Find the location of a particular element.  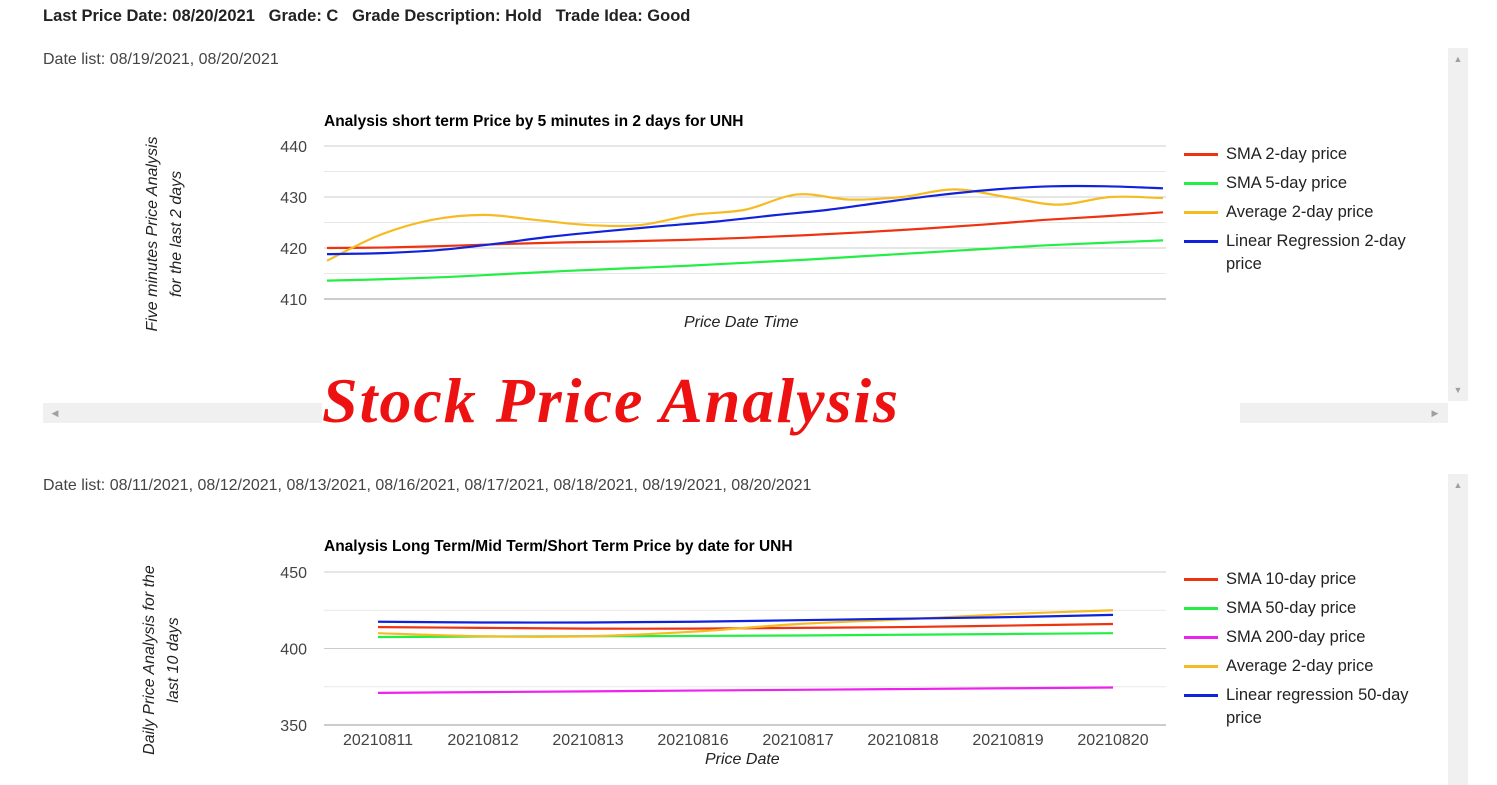

y-tick-label: 440 is located at coordinates (293, 147).